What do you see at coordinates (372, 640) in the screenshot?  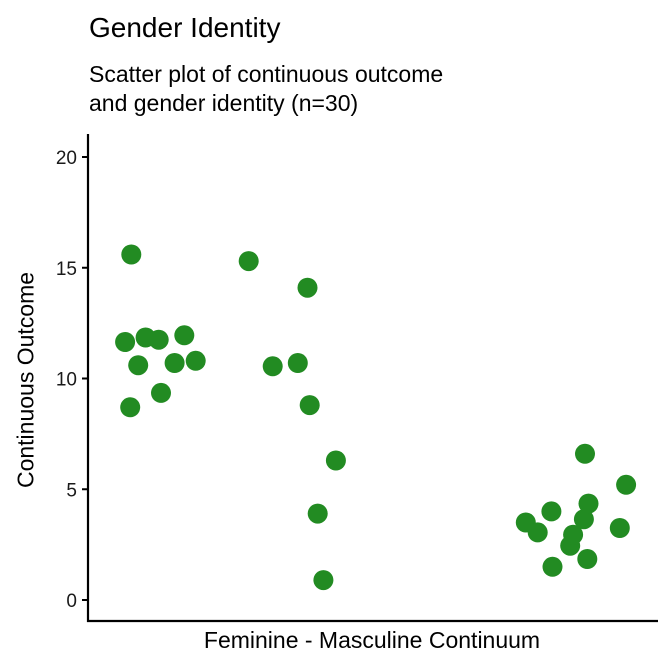 I see `x-axis-label: Feminine - Masculine Continuum` at bounding box center [372, 640].